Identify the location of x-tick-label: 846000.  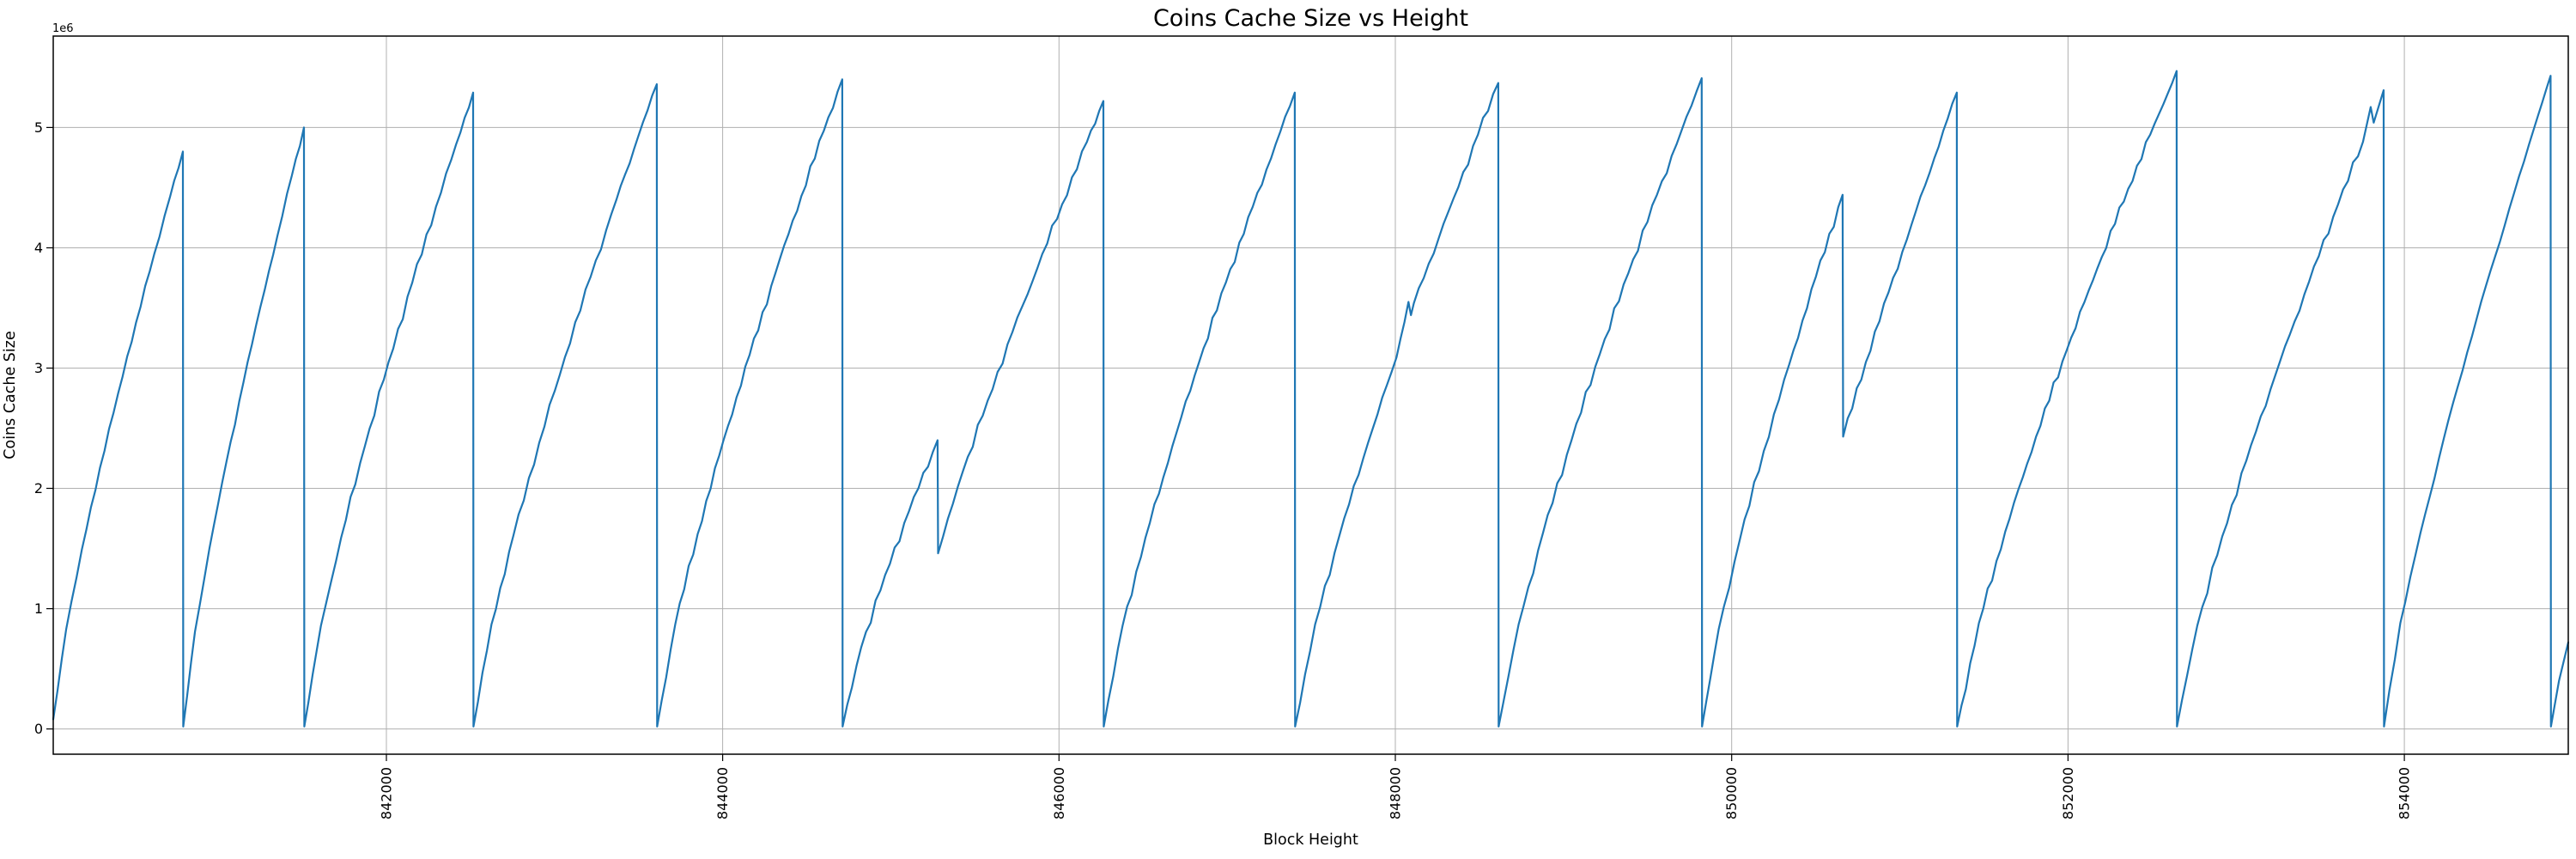
(1059, 793).